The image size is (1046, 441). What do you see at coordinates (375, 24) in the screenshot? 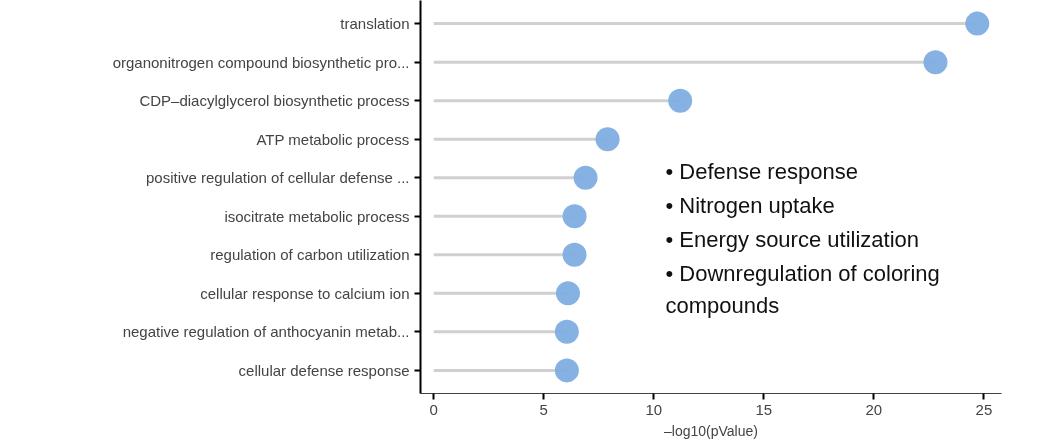
I see `y-tick-label: translation` at bounding box center [375, 24].